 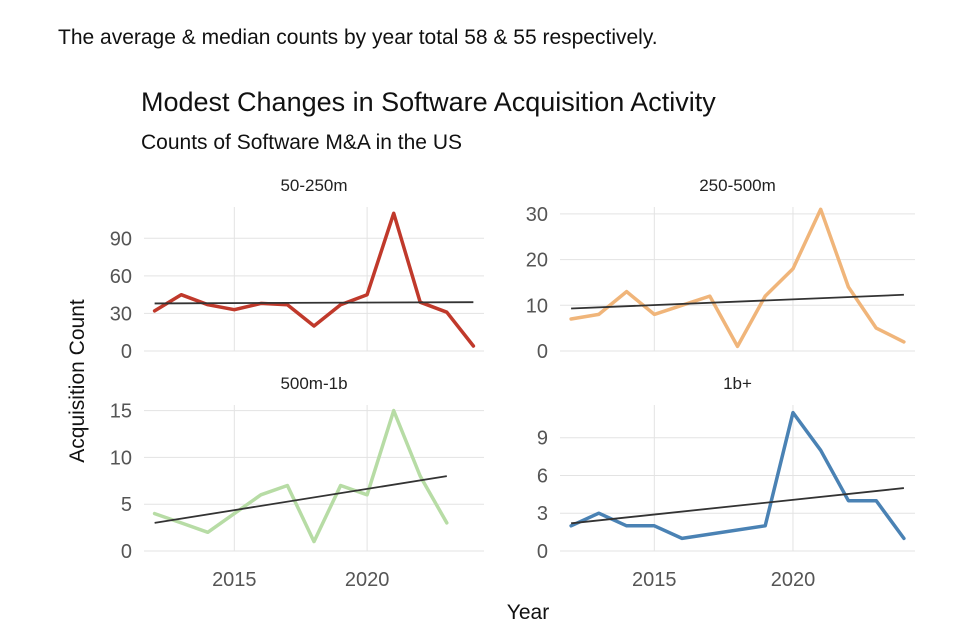 I want to click on series-line-250-500m, so click(x=737, y=278).